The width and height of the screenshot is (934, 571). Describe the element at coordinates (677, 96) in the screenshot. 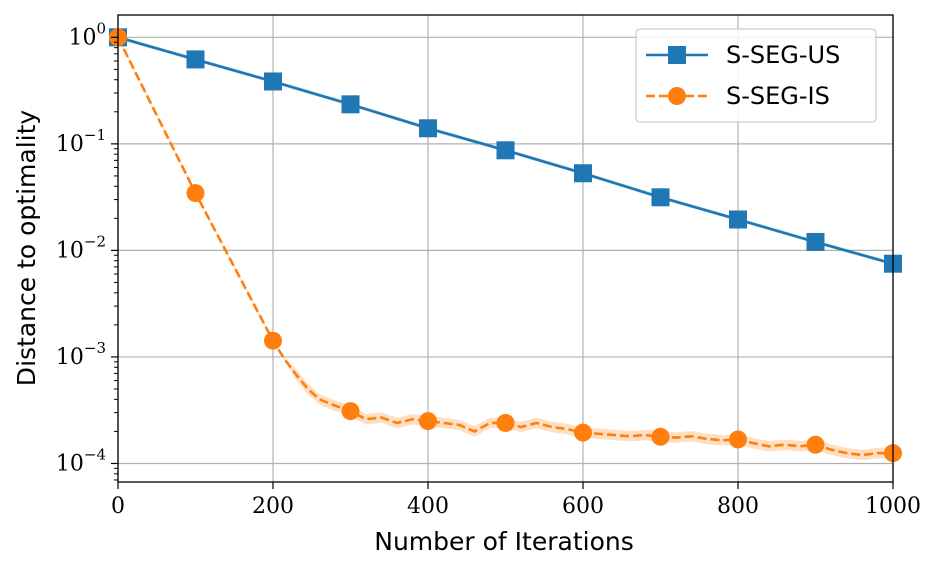

I see `legend-marker-s-seg-is` at that location.